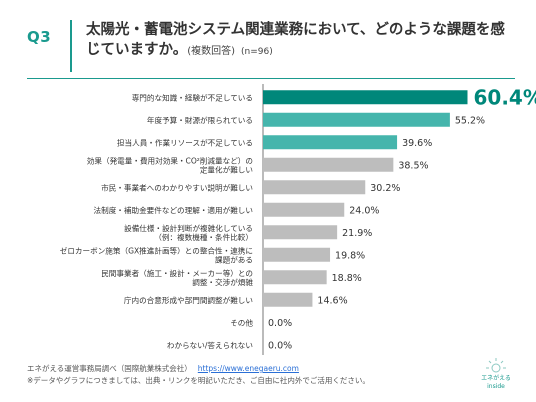 This screenshot has height=402, width=536. Describe the element at coordinates (188, 300) in the screenshot. I see `category-label: 庁内の合意形成や部門間調整が難しい` at that location.